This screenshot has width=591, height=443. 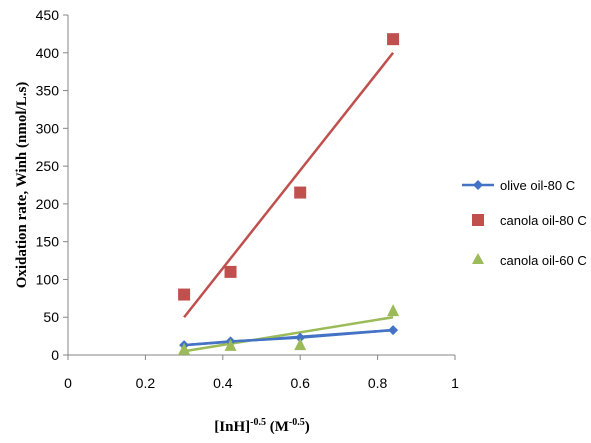 I want to click on x-tick-label: 0.6, so click(x=300, y=383).